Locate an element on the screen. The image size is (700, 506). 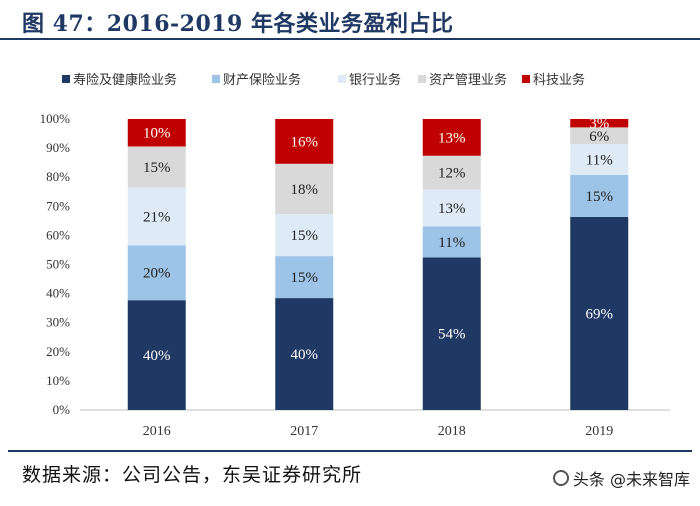
data-label-2017-4: 16% is located at coordinates (305, 142).